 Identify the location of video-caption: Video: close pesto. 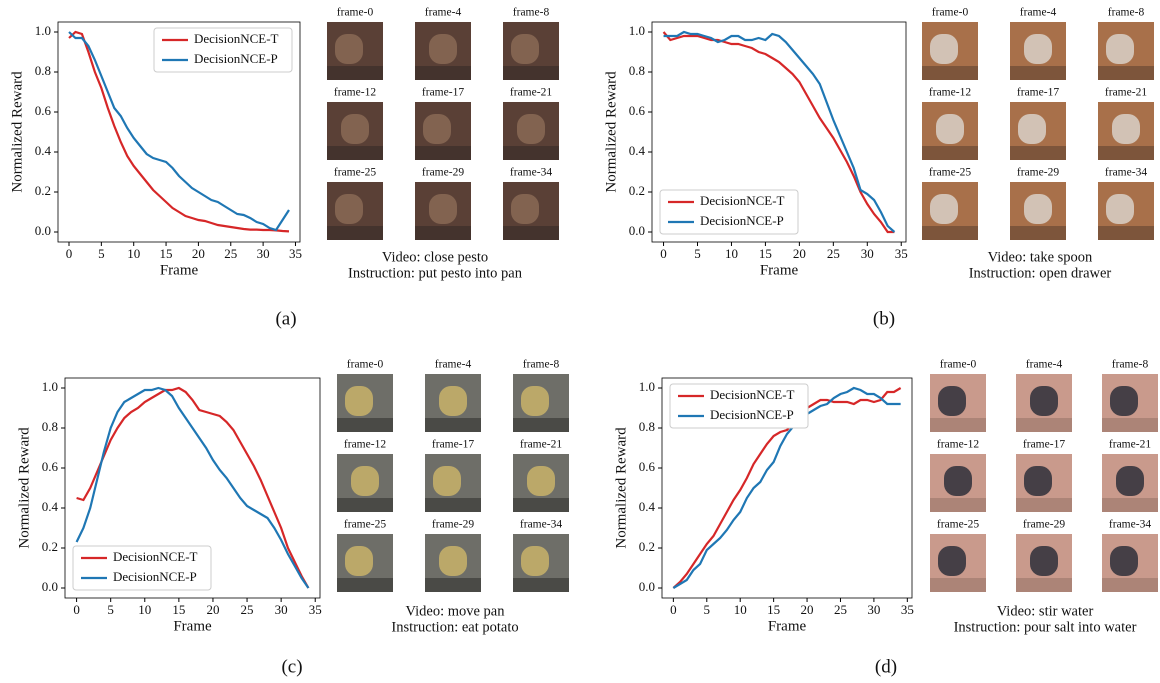
(435, 257).